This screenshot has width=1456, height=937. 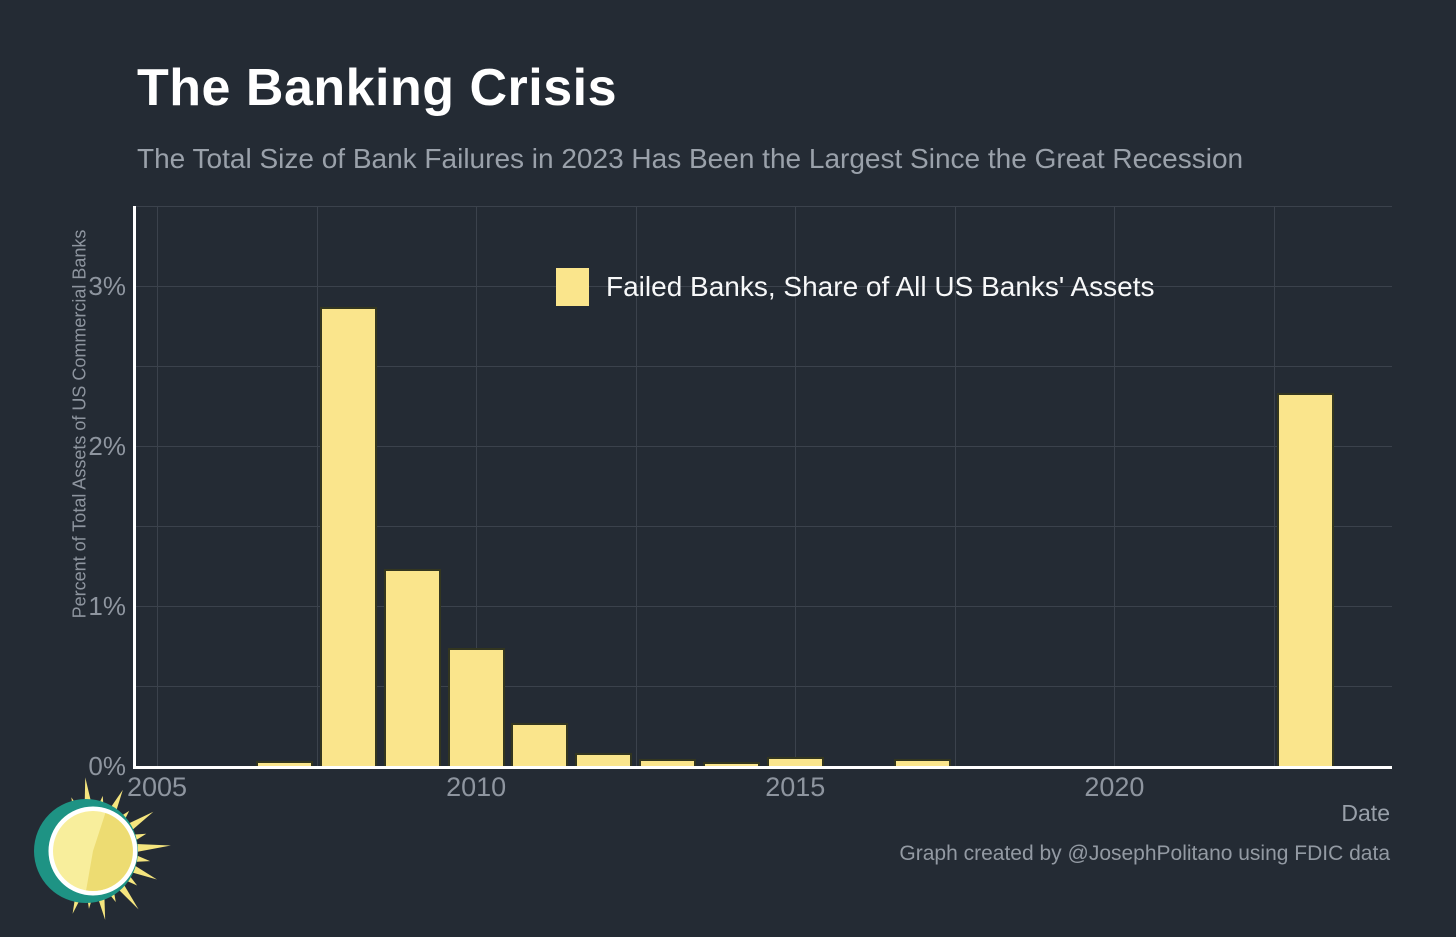 I want to click on bar-2013, so click(x=668, y=762).